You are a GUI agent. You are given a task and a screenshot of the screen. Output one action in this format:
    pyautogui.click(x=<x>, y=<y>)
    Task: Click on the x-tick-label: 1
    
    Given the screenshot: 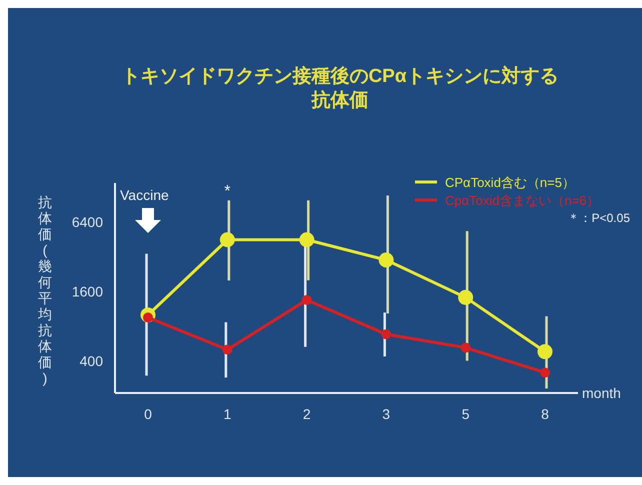 What is the action you would take?
    pyautogui.click(x=228, y=414)
    